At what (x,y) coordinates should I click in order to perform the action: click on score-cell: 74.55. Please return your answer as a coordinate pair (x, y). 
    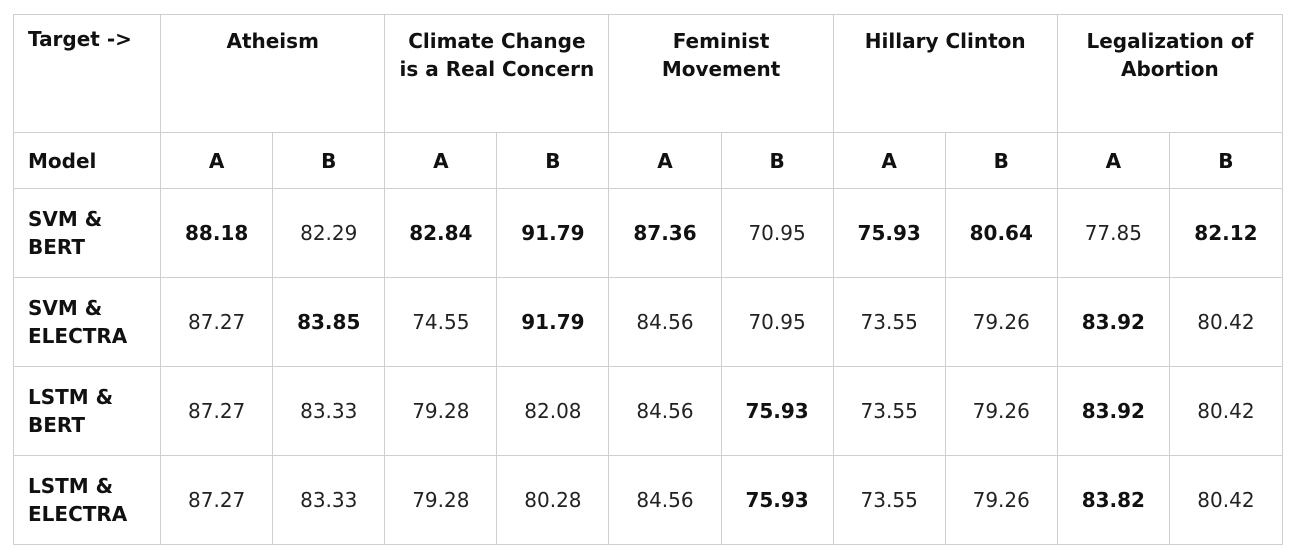
    Looking at the image, I should click on (441, 322).